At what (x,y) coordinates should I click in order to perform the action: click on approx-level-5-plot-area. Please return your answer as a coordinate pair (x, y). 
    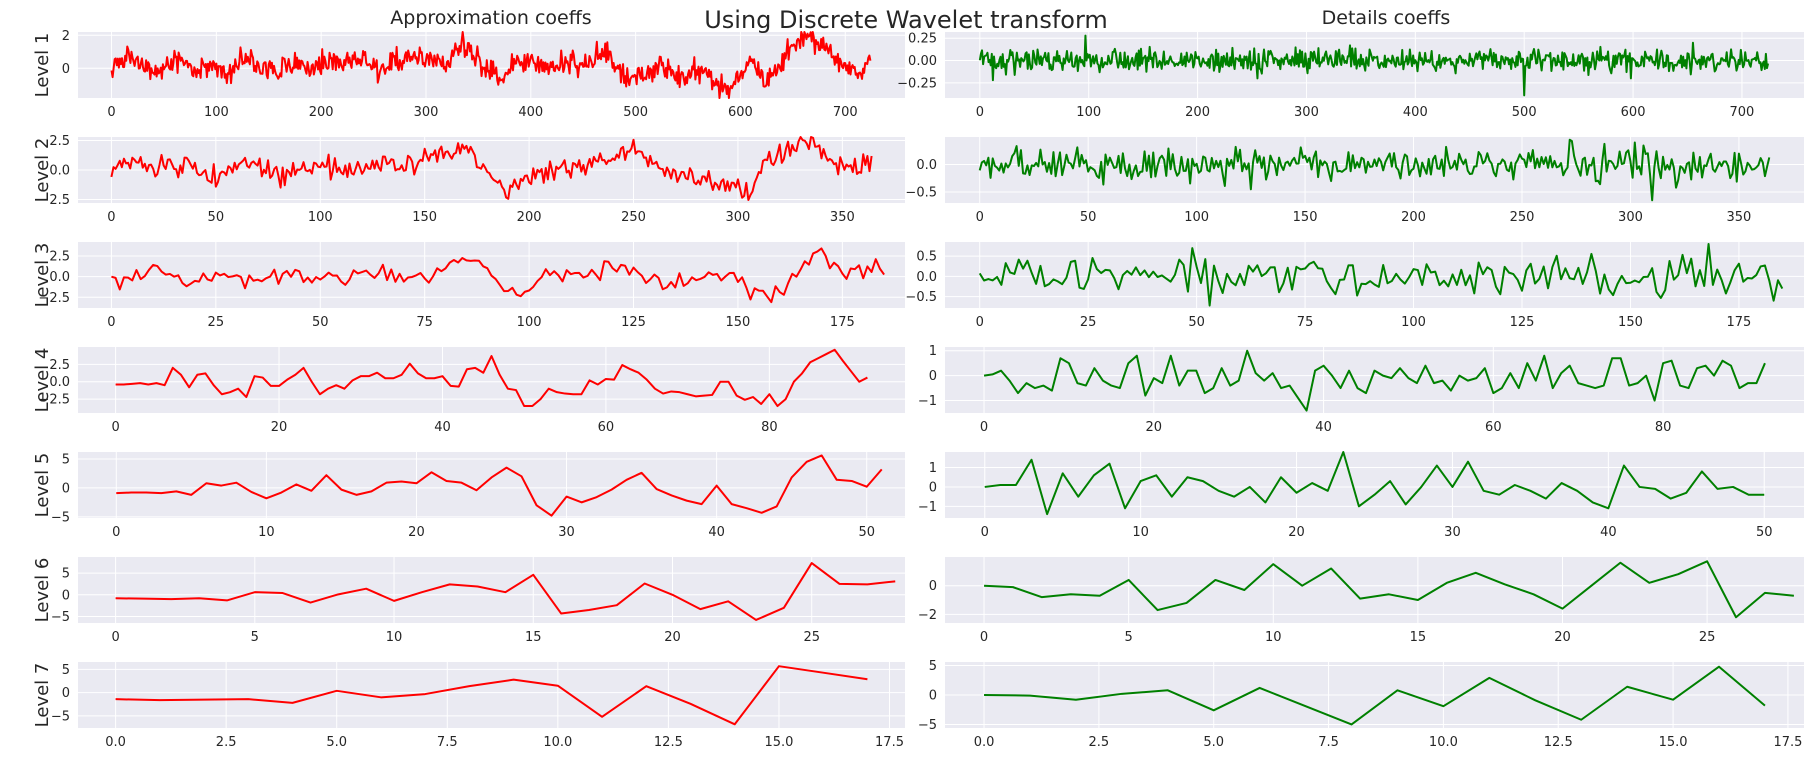
    Looking at the image, I should click on (491, 485).